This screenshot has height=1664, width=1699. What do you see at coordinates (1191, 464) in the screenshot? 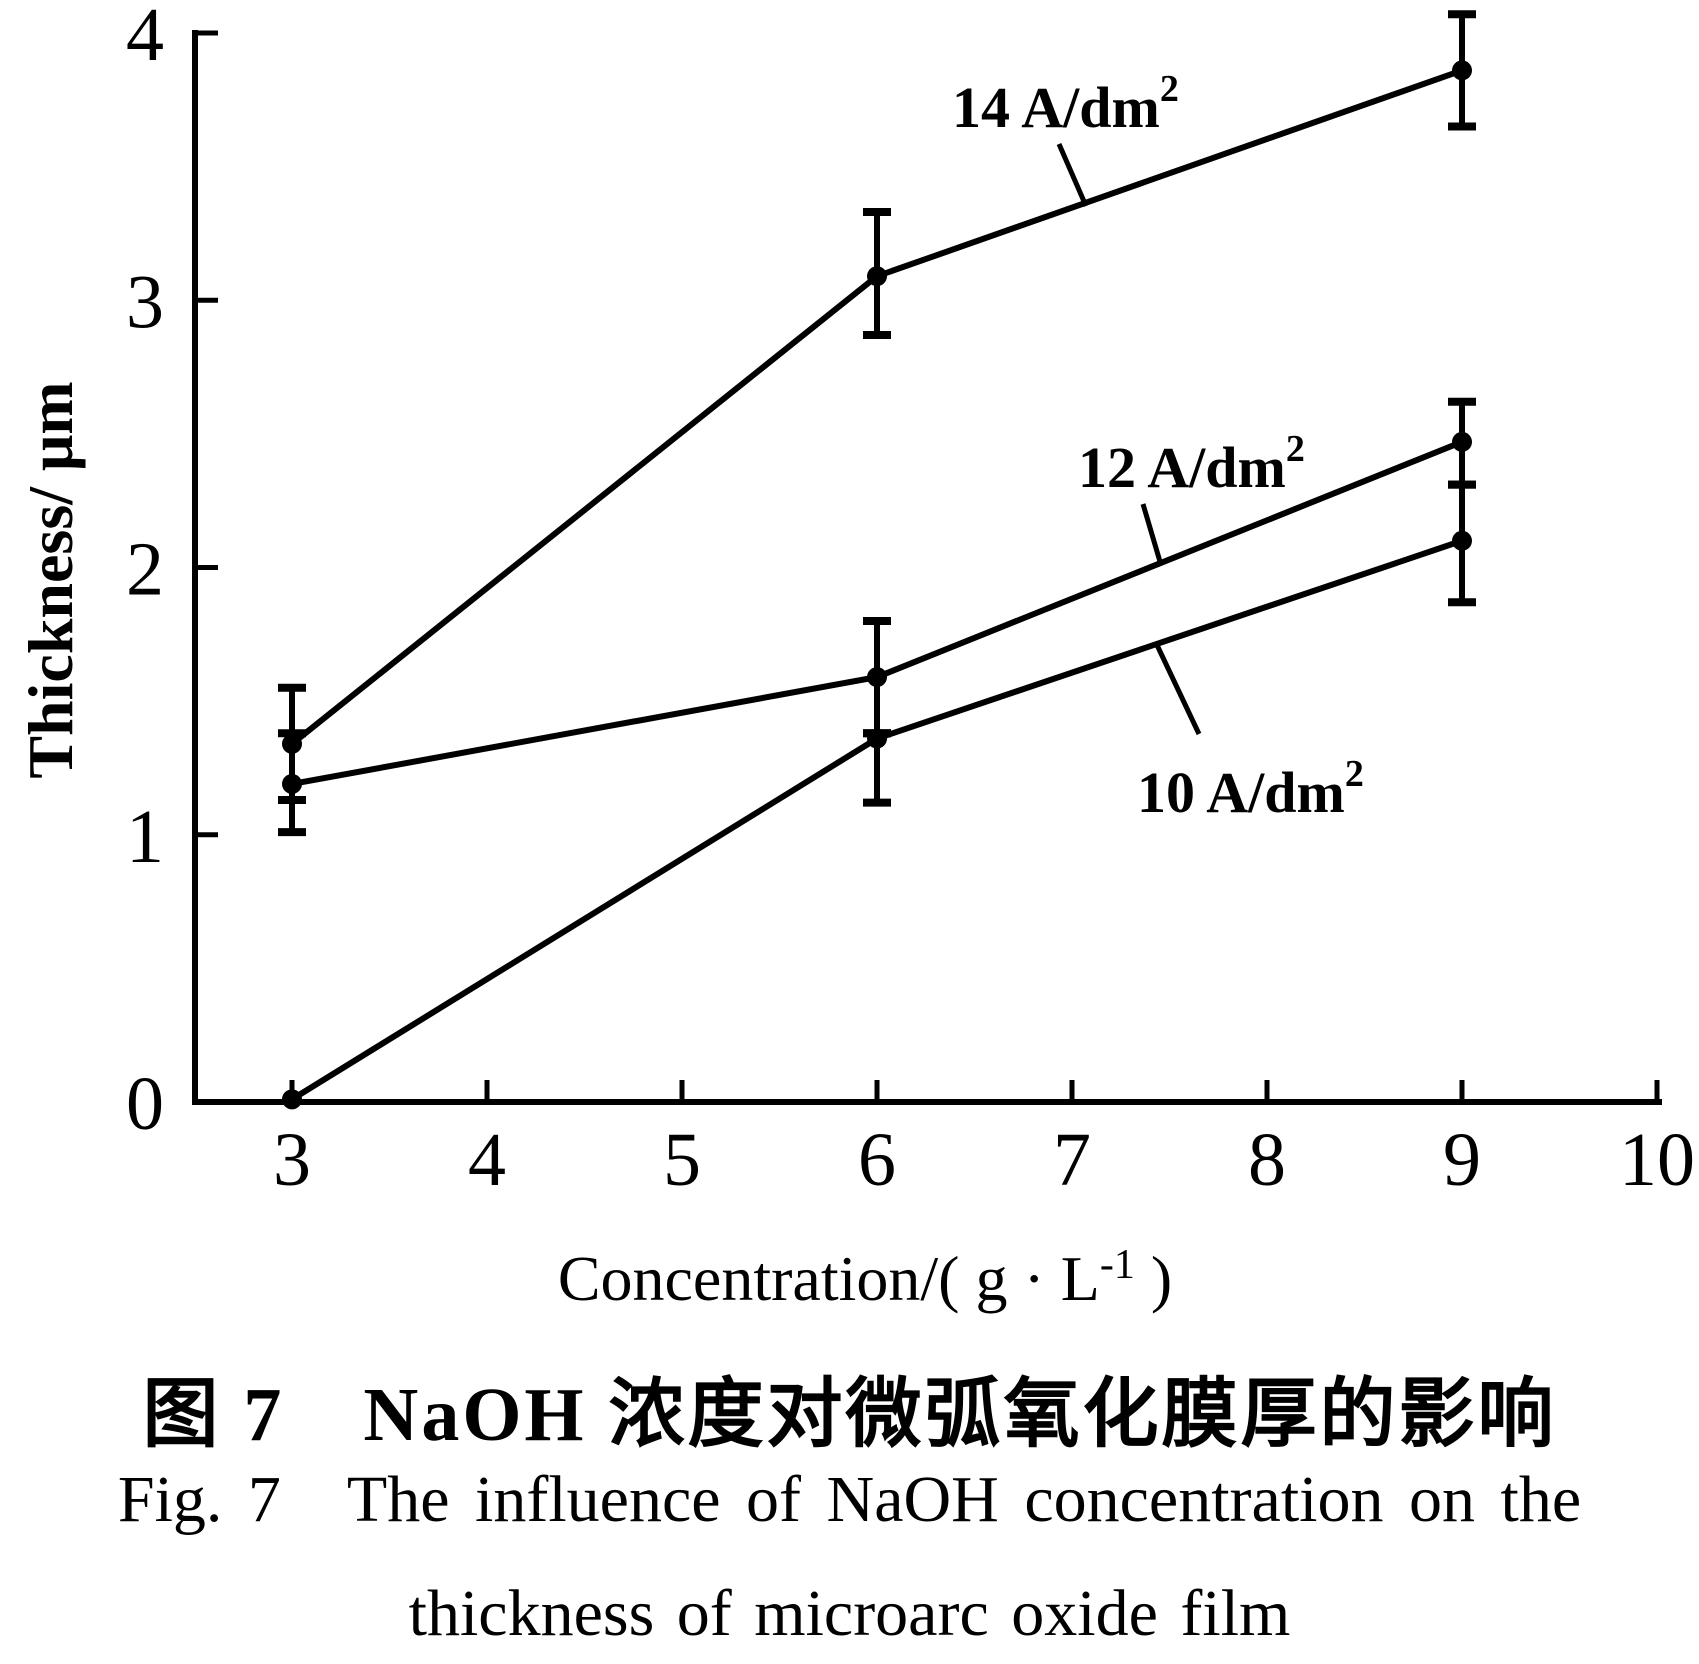
I see `annotation-label: 12 A/dm2` at bounding box center [1191, 464].